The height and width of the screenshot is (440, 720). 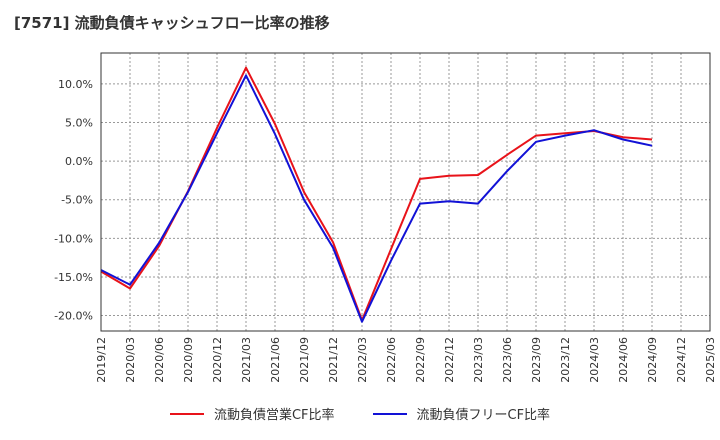 I want to click on x-tick-label: 2023/12, so click(x=565, y=360).